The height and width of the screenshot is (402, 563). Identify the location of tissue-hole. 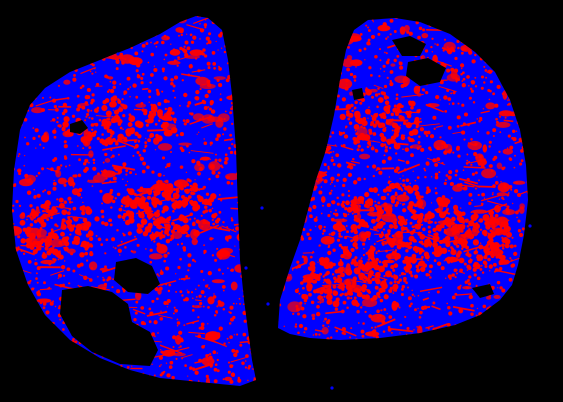
(483, 291).